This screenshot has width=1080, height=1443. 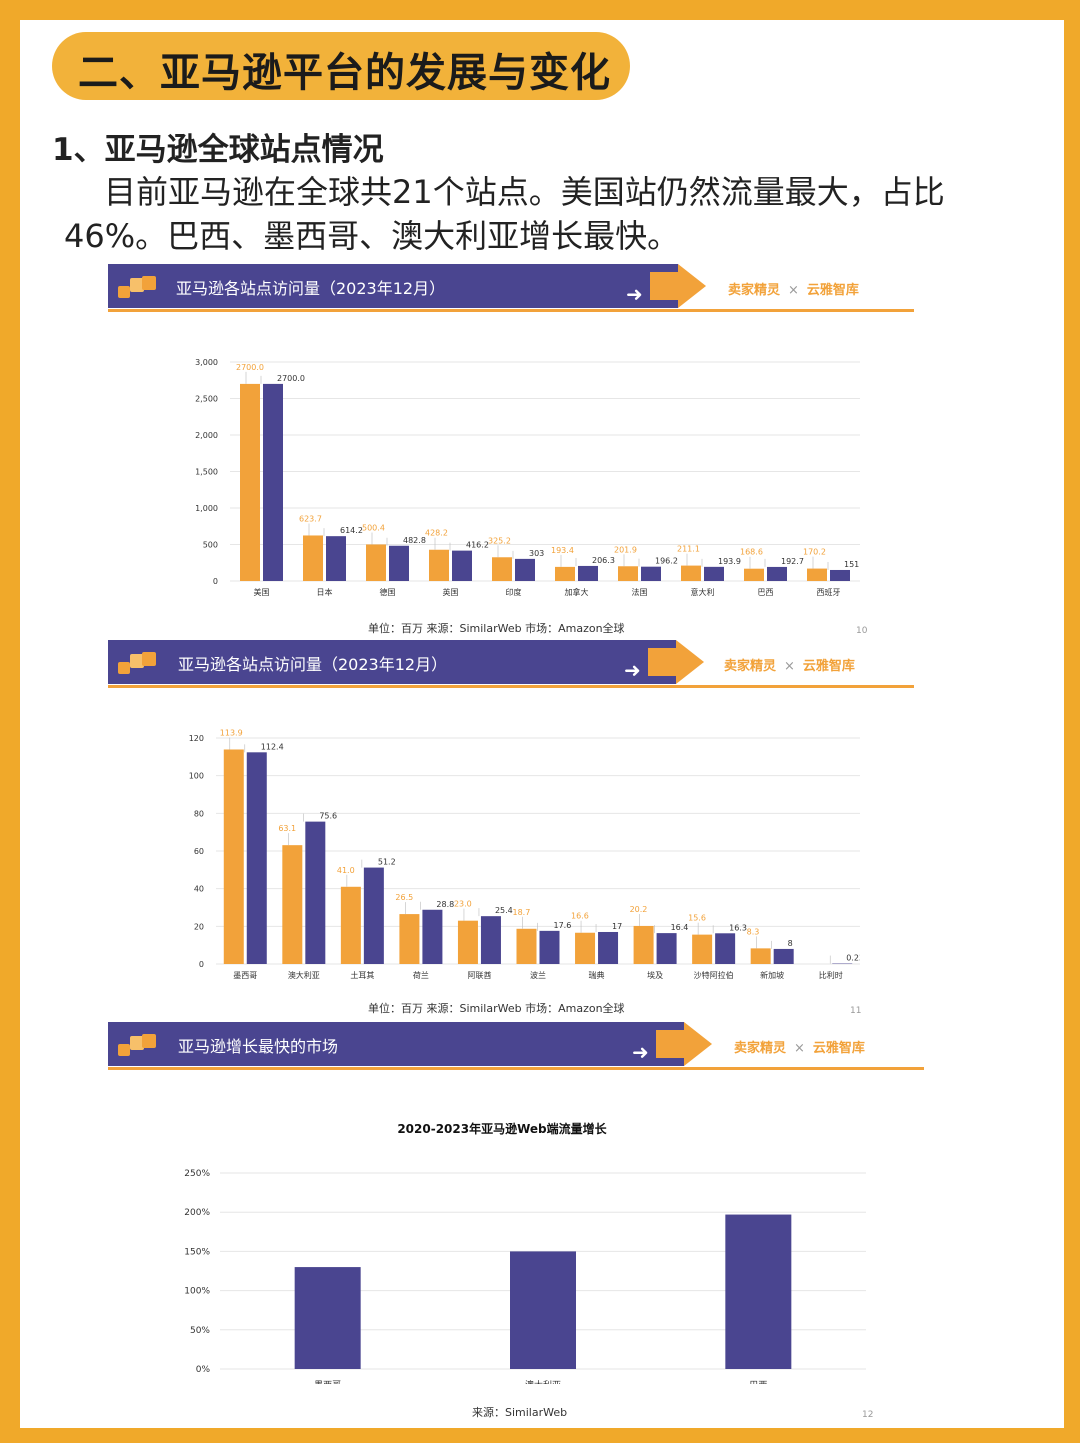 I want to click on x-tick-label: 荷兰, so click(x=421, y=975).